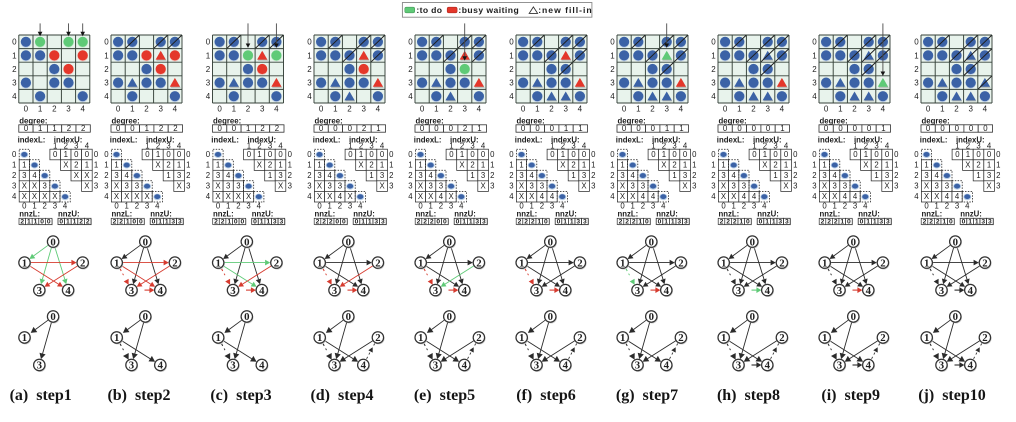 This screenshot has width=1016, height=422. Describe the element at coordinates (225, 140) in the screenshot. I see `svg-text: indexL:` at that location.